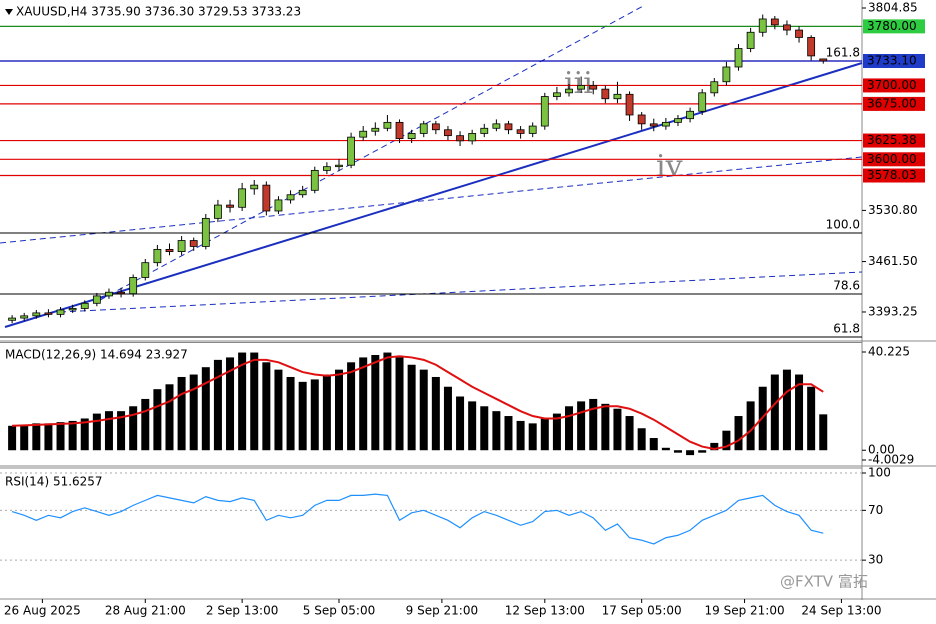 Image resolution: width=936 pixels, height=624 pixels. What do you see at coordinates (145, 611) in the screenshot?
I see `x-tick-label: 28 Aug 21:00` at bounding box center [145, 611].